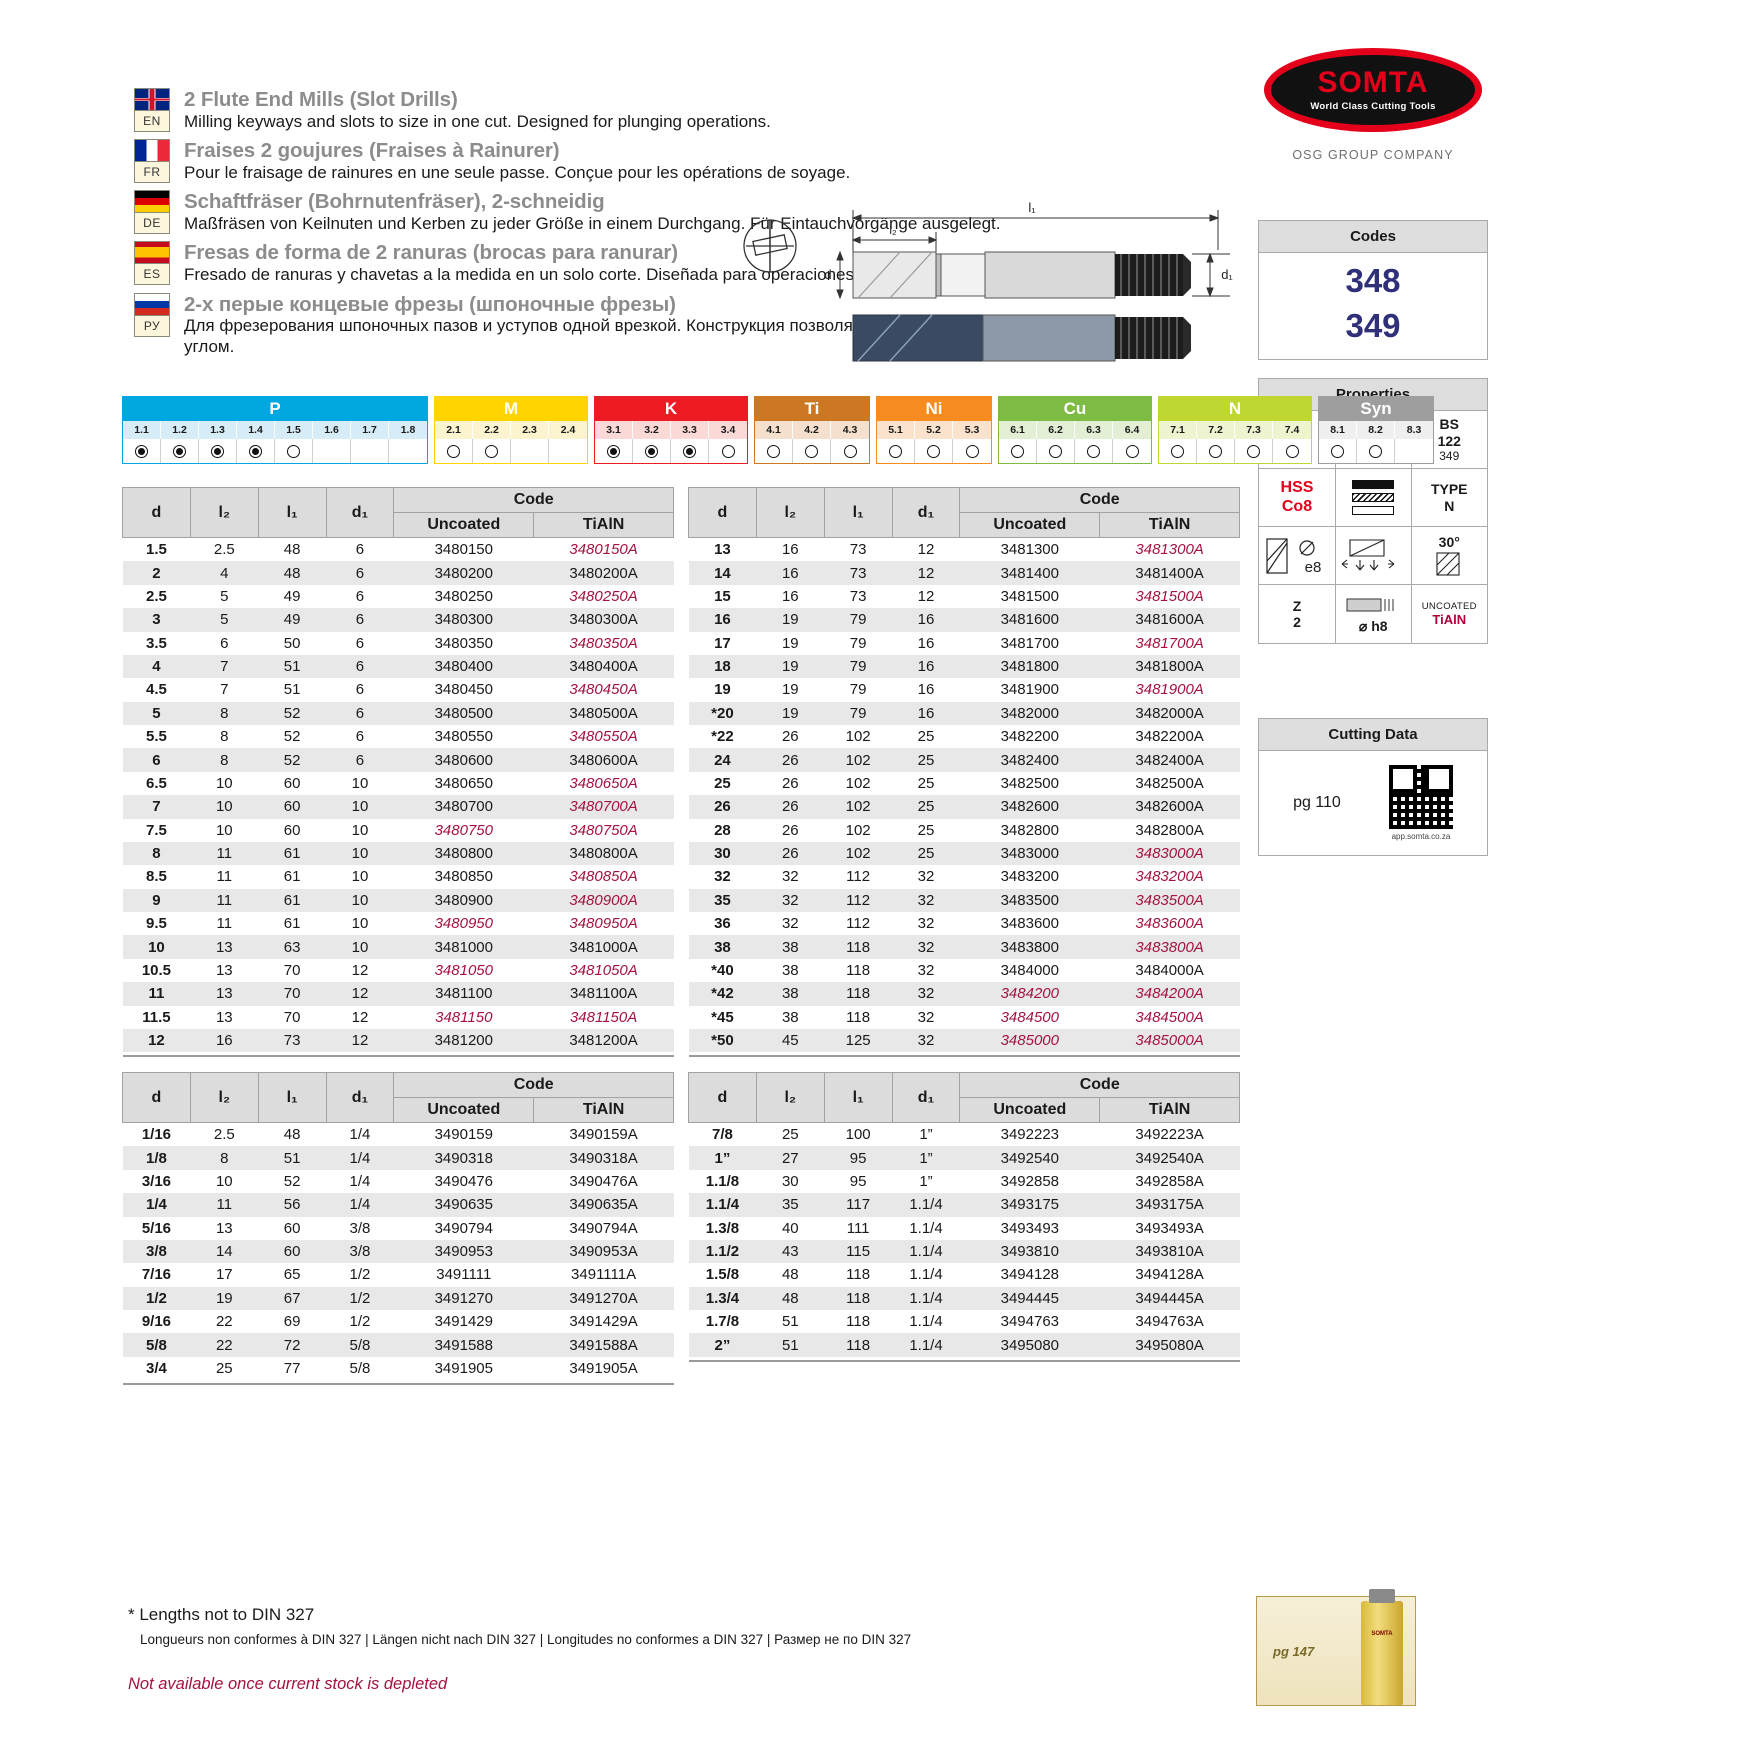 The image size is (1756, 1756). I want to click on product-technical-drawing: l₁ l₂ d, so click(990, 280).